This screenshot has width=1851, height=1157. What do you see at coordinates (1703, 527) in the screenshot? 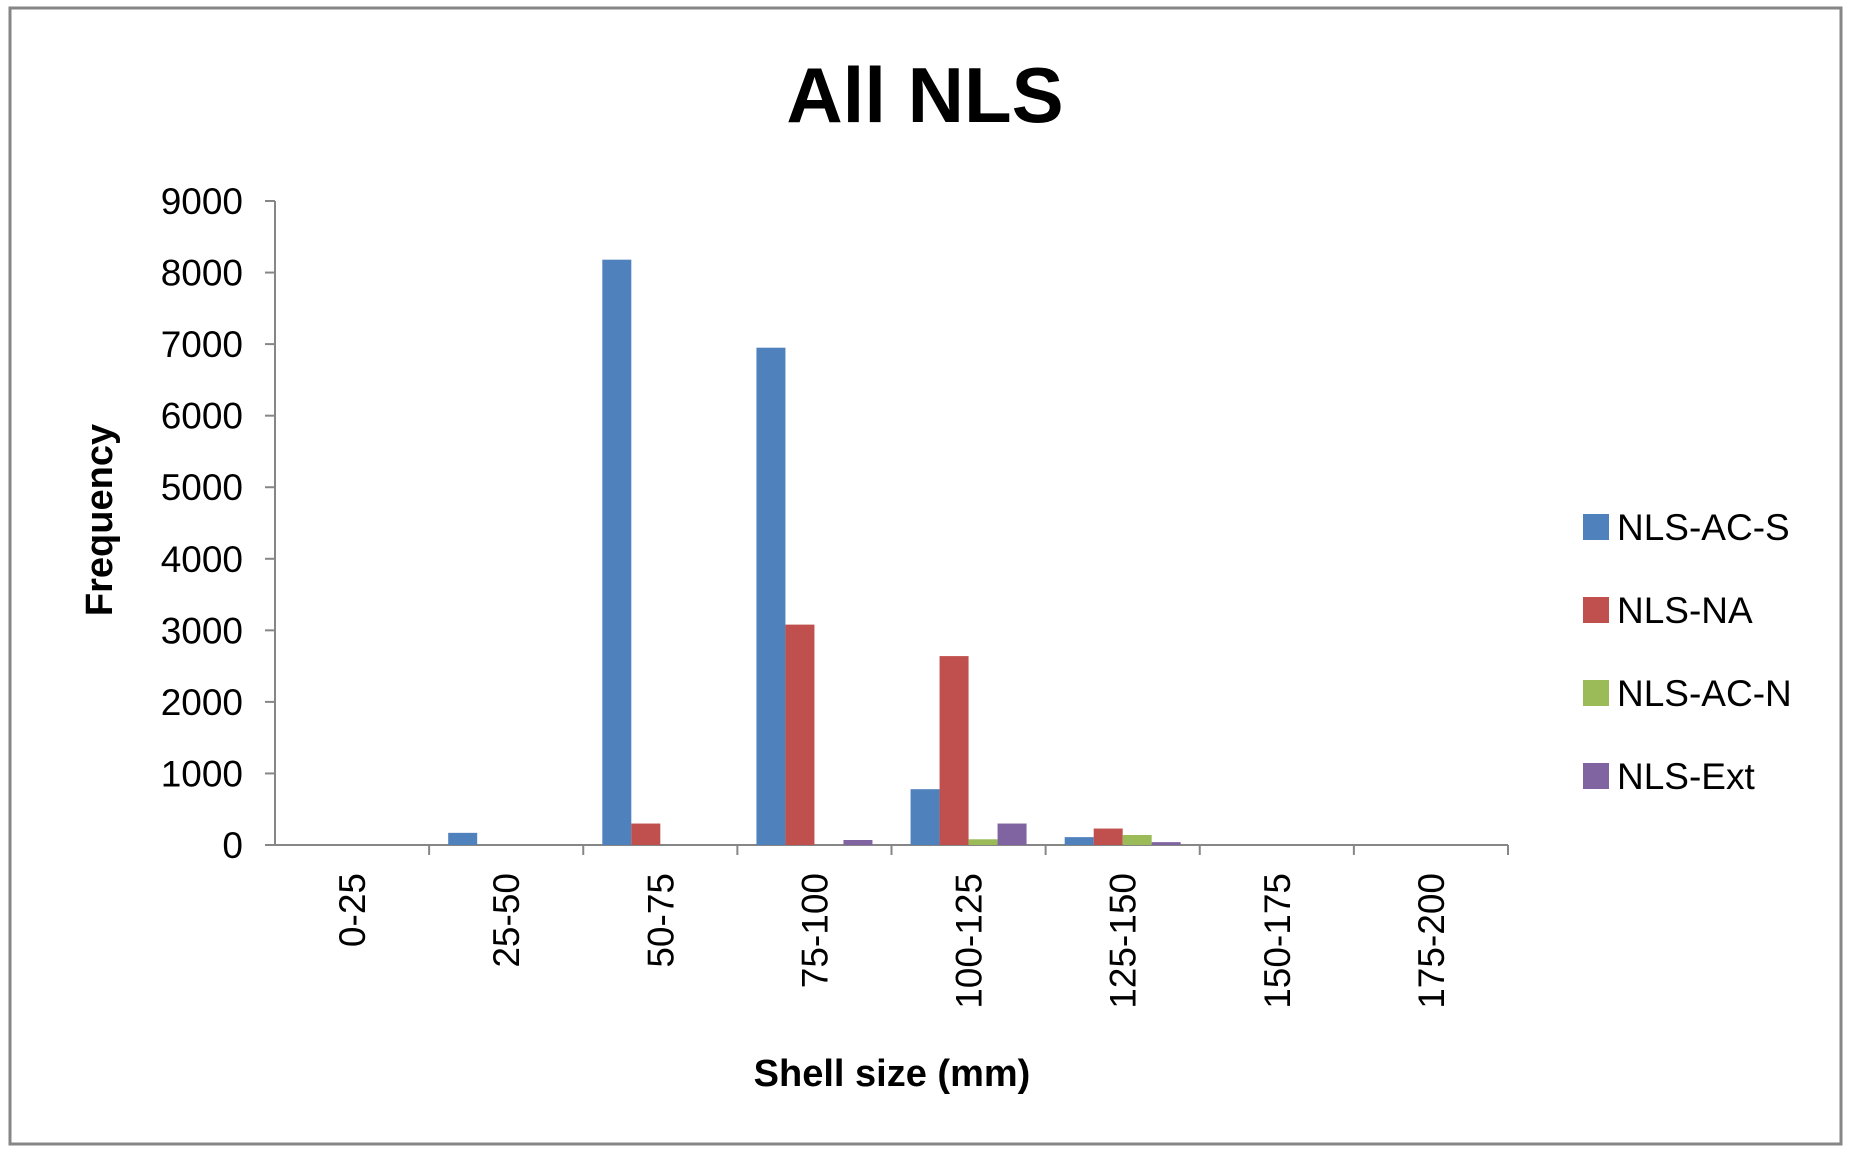
I see `legend-label: NLS-AC-S` at bounding box center [1703, 527].